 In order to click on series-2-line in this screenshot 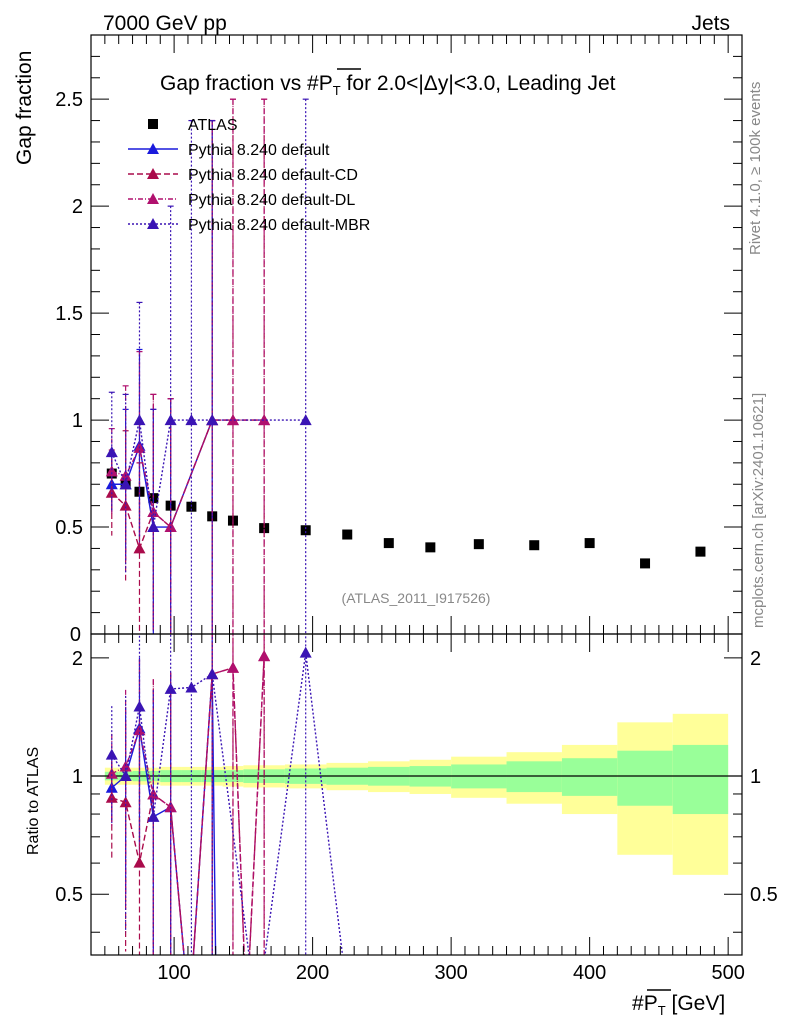, I will do `click(188, 485)`.